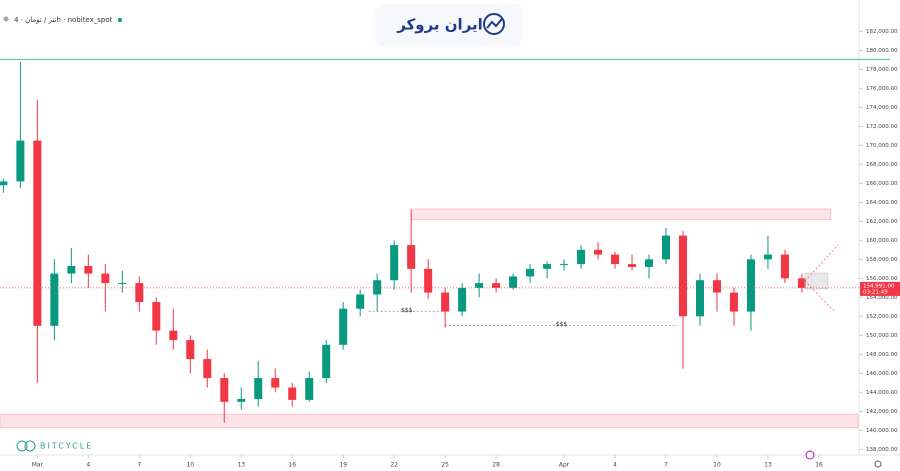  What do you see at coordinates (66, 446) in the screenshot?
I see `watermark: BITCYCLE` at bounding box center [66, 446].